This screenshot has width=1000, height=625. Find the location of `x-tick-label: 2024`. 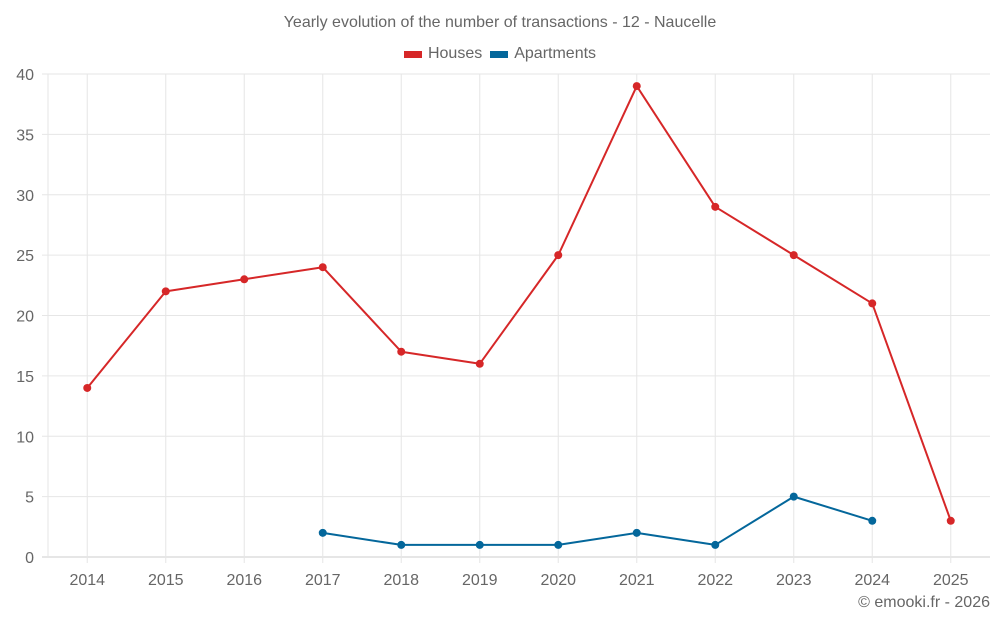

x-tick-label: 2024 is located at coordinates (872, 580).